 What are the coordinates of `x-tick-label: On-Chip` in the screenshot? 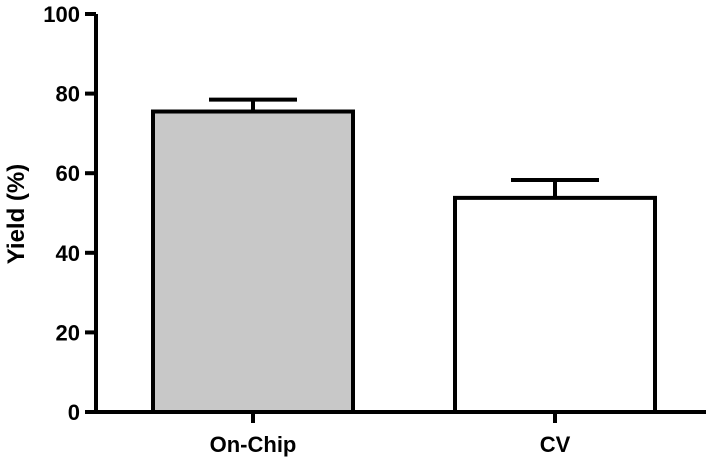 It's located at (253, 444).